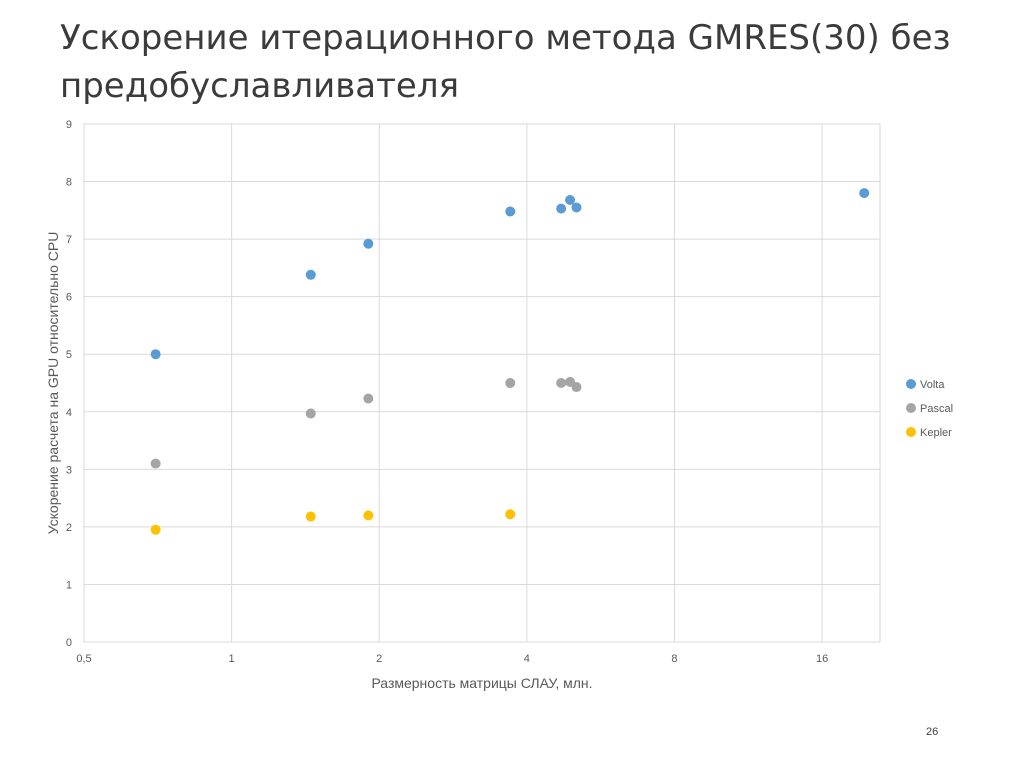 The width and height of the screenshot is (1024, 767). Describe the element at coordinates (69, 528) in the screenshot. I see `y-tick-label: 2` at that location.